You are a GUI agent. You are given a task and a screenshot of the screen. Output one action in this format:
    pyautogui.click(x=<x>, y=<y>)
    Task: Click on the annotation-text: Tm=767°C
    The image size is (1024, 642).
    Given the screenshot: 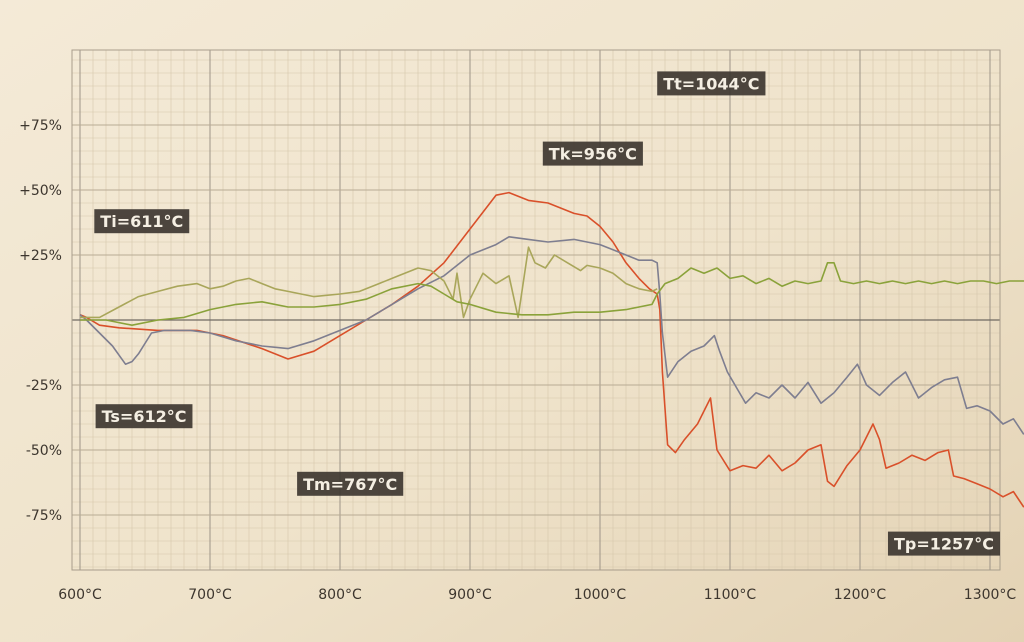 What is the action you would take?
    pyautogui.click(x=350, y=484)
    